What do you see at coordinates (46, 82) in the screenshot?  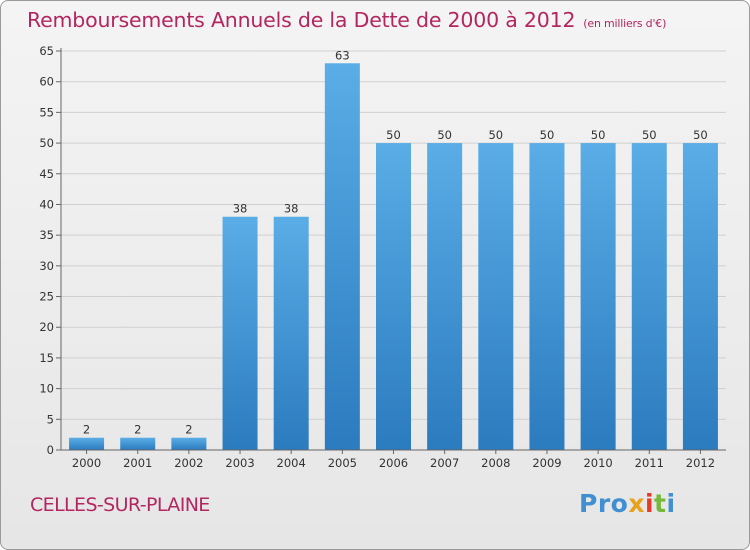 I see `y-tick-label: 60` at bounding box center [46, 82].